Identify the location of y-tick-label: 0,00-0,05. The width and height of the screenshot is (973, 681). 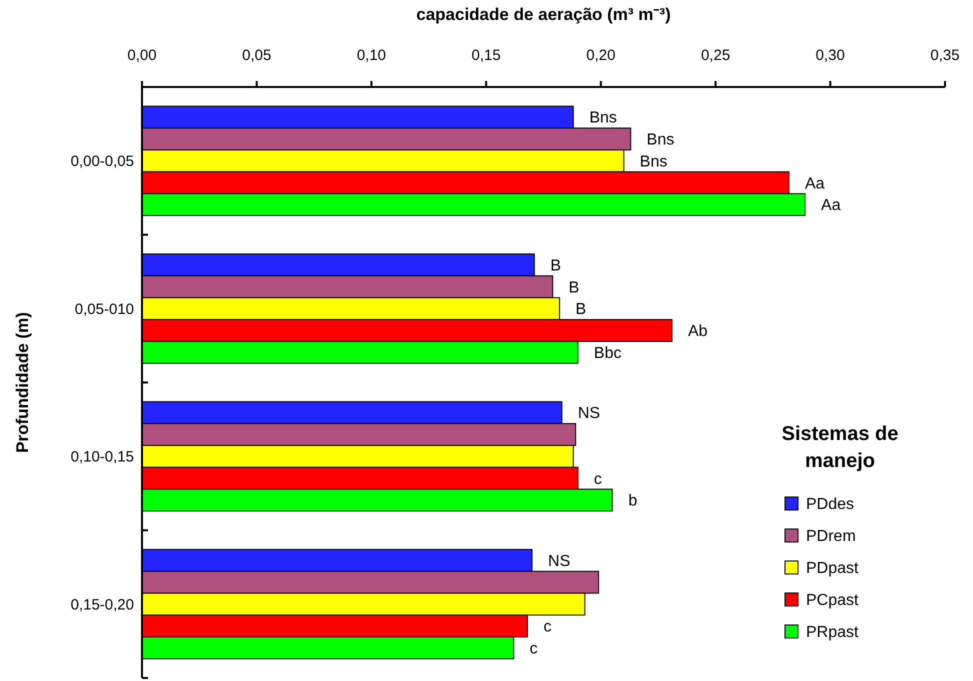
(102, 161).